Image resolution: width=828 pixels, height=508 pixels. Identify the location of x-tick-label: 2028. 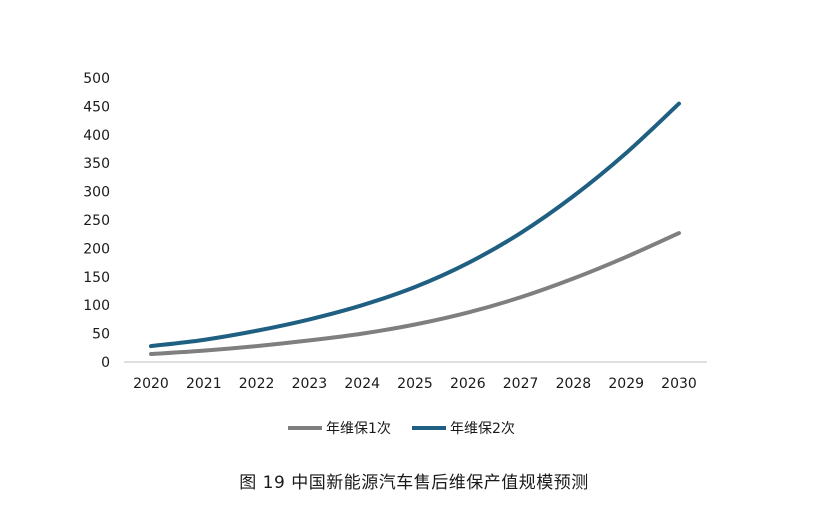
(574, 384).